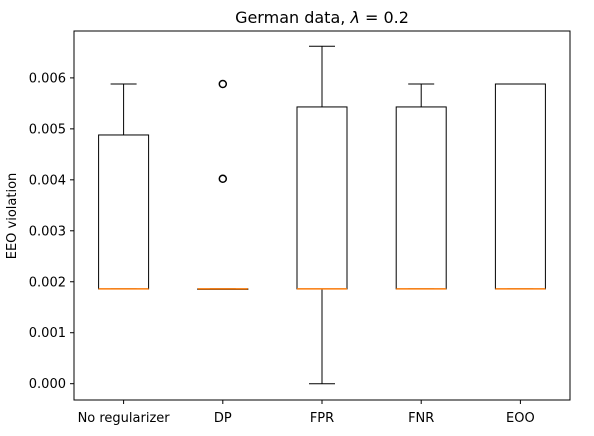  What do you see at coordinates (354, 17) in the screenshot?
I see `chart-title-lambda: λ` at bounding box center [354, 17].